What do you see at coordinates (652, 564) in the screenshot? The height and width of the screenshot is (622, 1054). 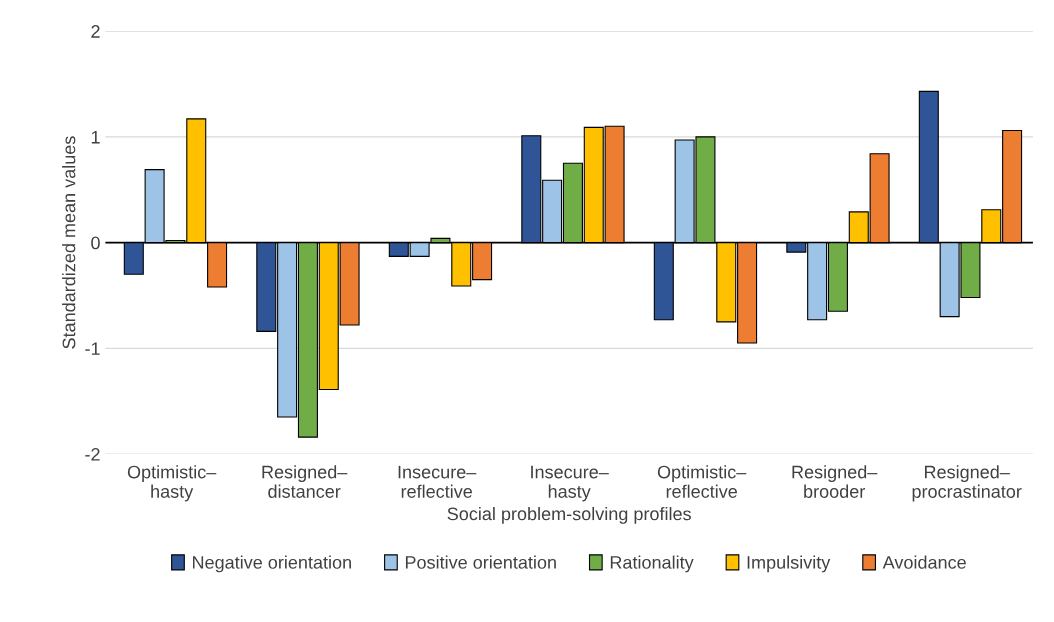 I see `legend-label: Rationality` at bounding box center [652, 564].